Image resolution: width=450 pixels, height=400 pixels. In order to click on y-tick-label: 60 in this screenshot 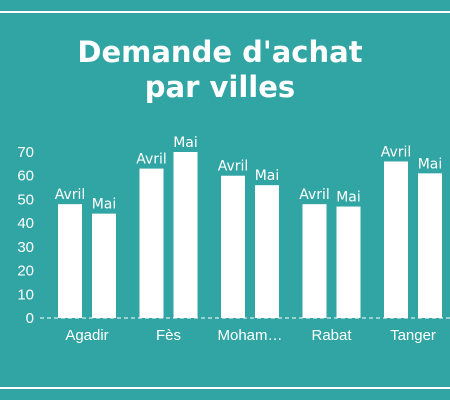, I will do `click(25, 176)`.